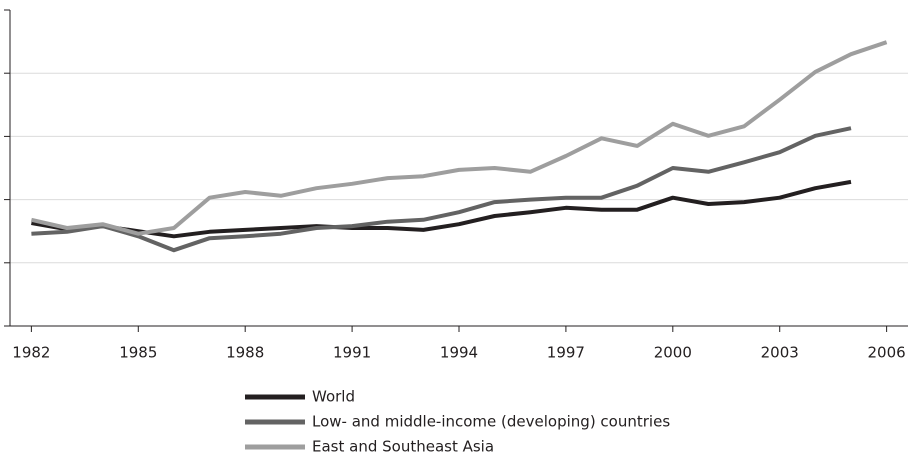 The image size is (914, 460). I want to click on x-tick-label: 1994, so click(459, 353).